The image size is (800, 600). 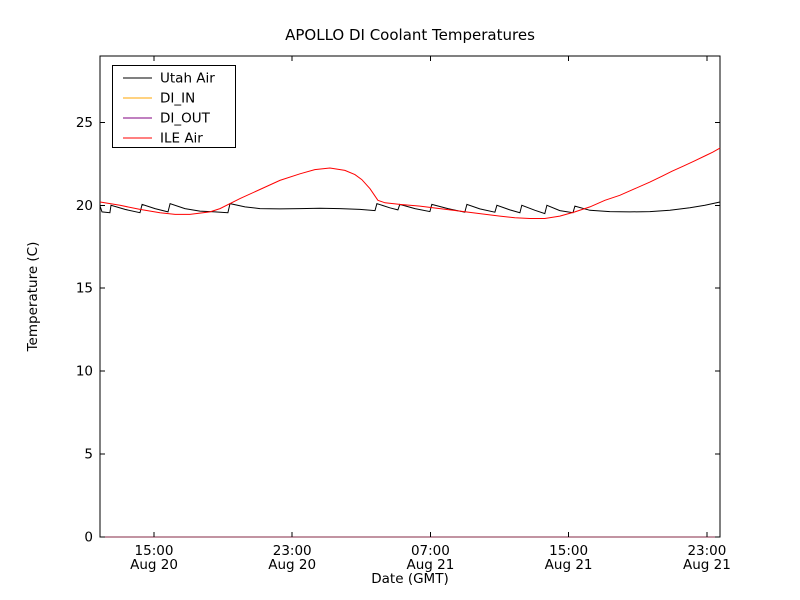 What do you see at coordinates (84, 123) in the screenshot?
I see `y-tick-label: 25` at bounding box center [84, 123].